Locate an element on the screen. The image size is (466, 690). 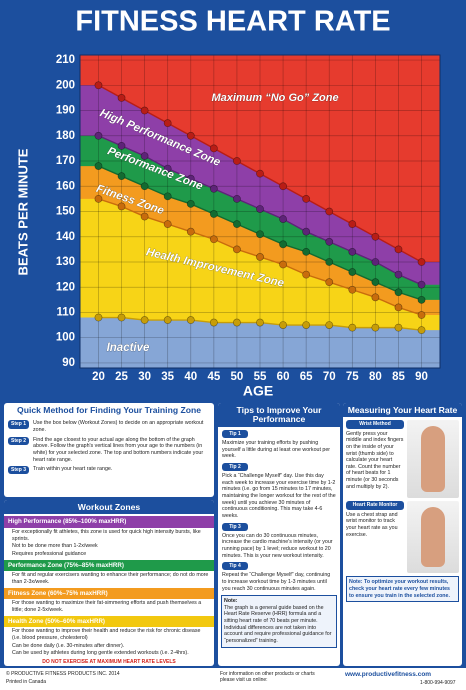
x-tick-label: 50 is located at coordinates (237, 377).